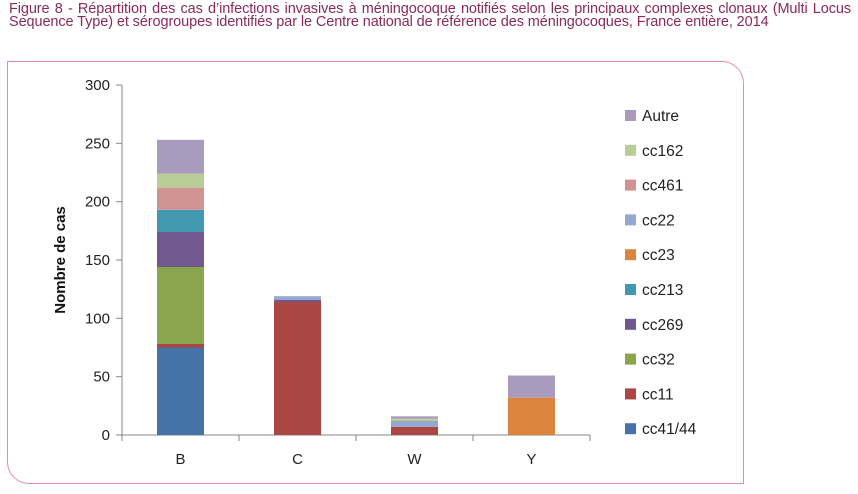 This screenshot has height=494, width=858. I want to click on legend-swatch-cc213, so click(630, 289).